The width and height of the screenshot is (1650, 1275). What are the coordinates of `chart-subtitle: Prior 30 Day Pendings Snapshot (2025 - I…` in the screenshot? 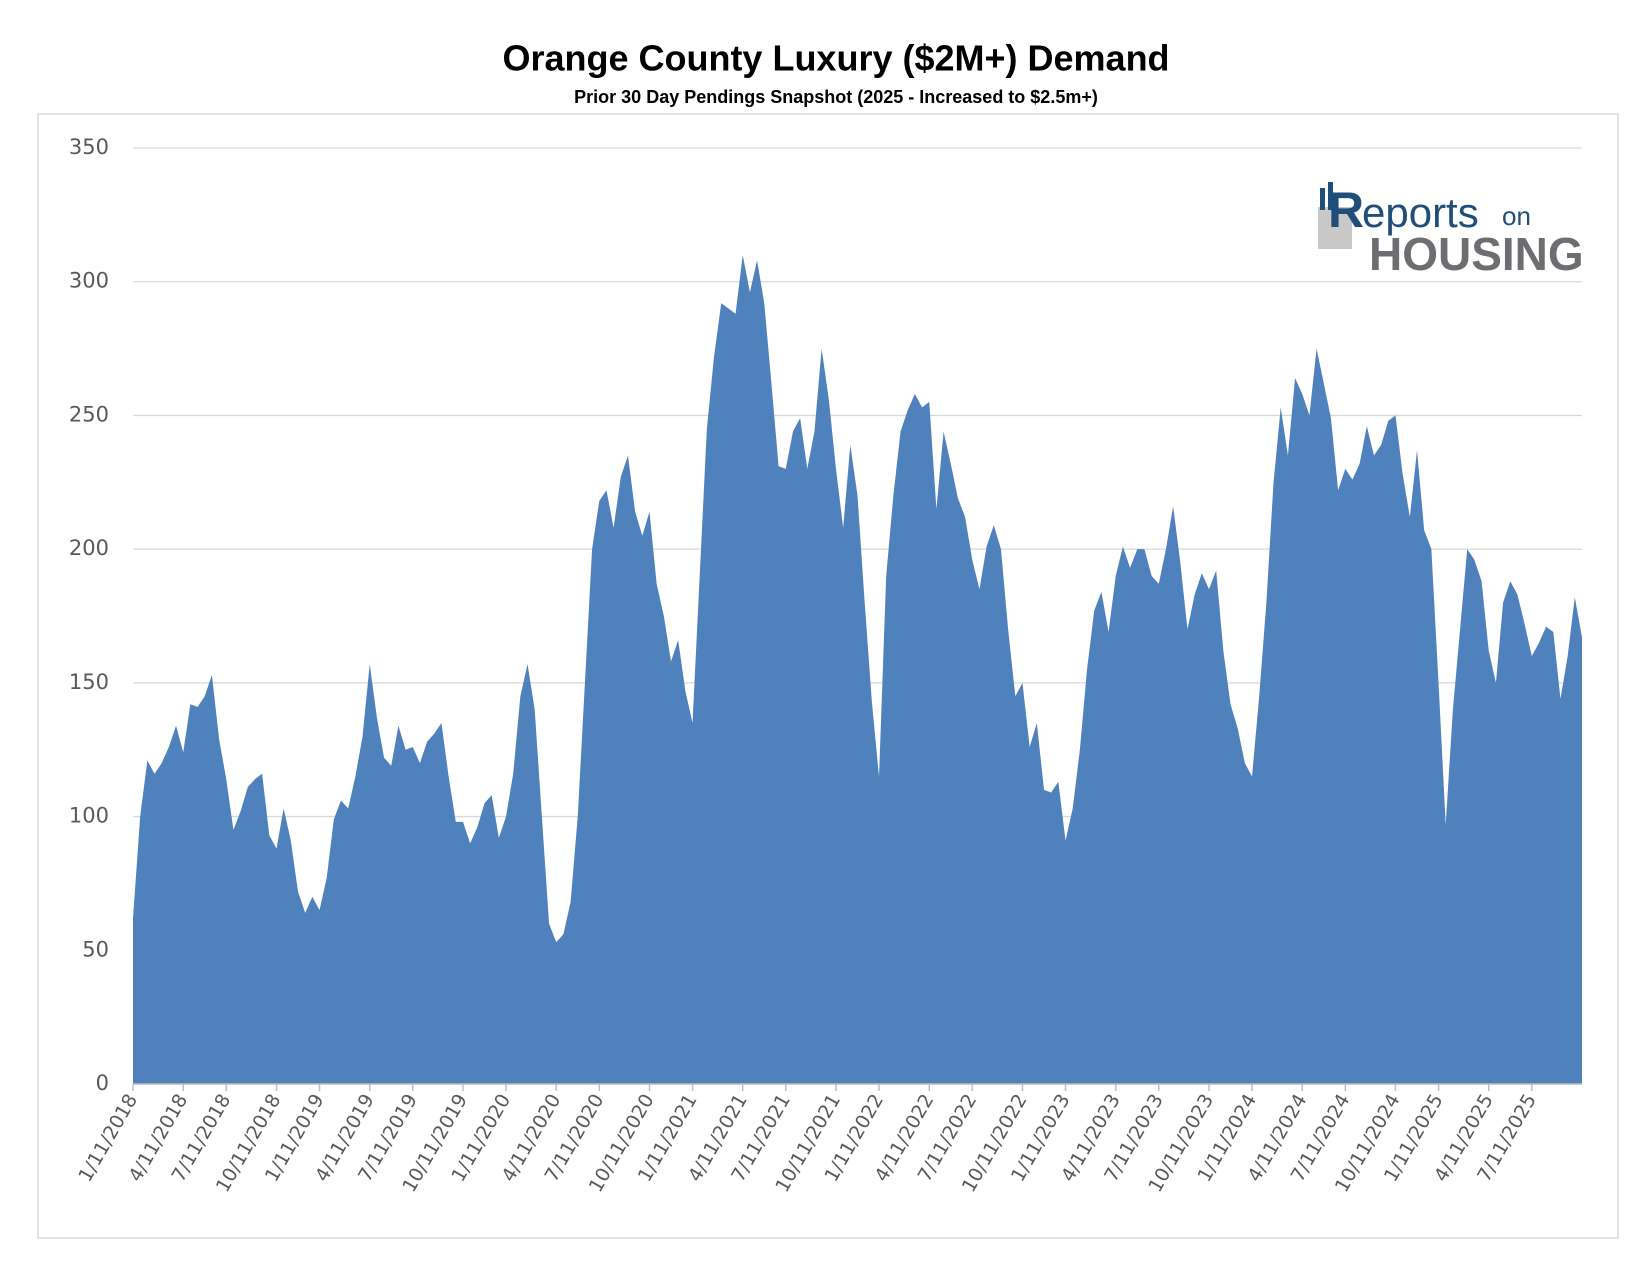 It's located at (836, 97).